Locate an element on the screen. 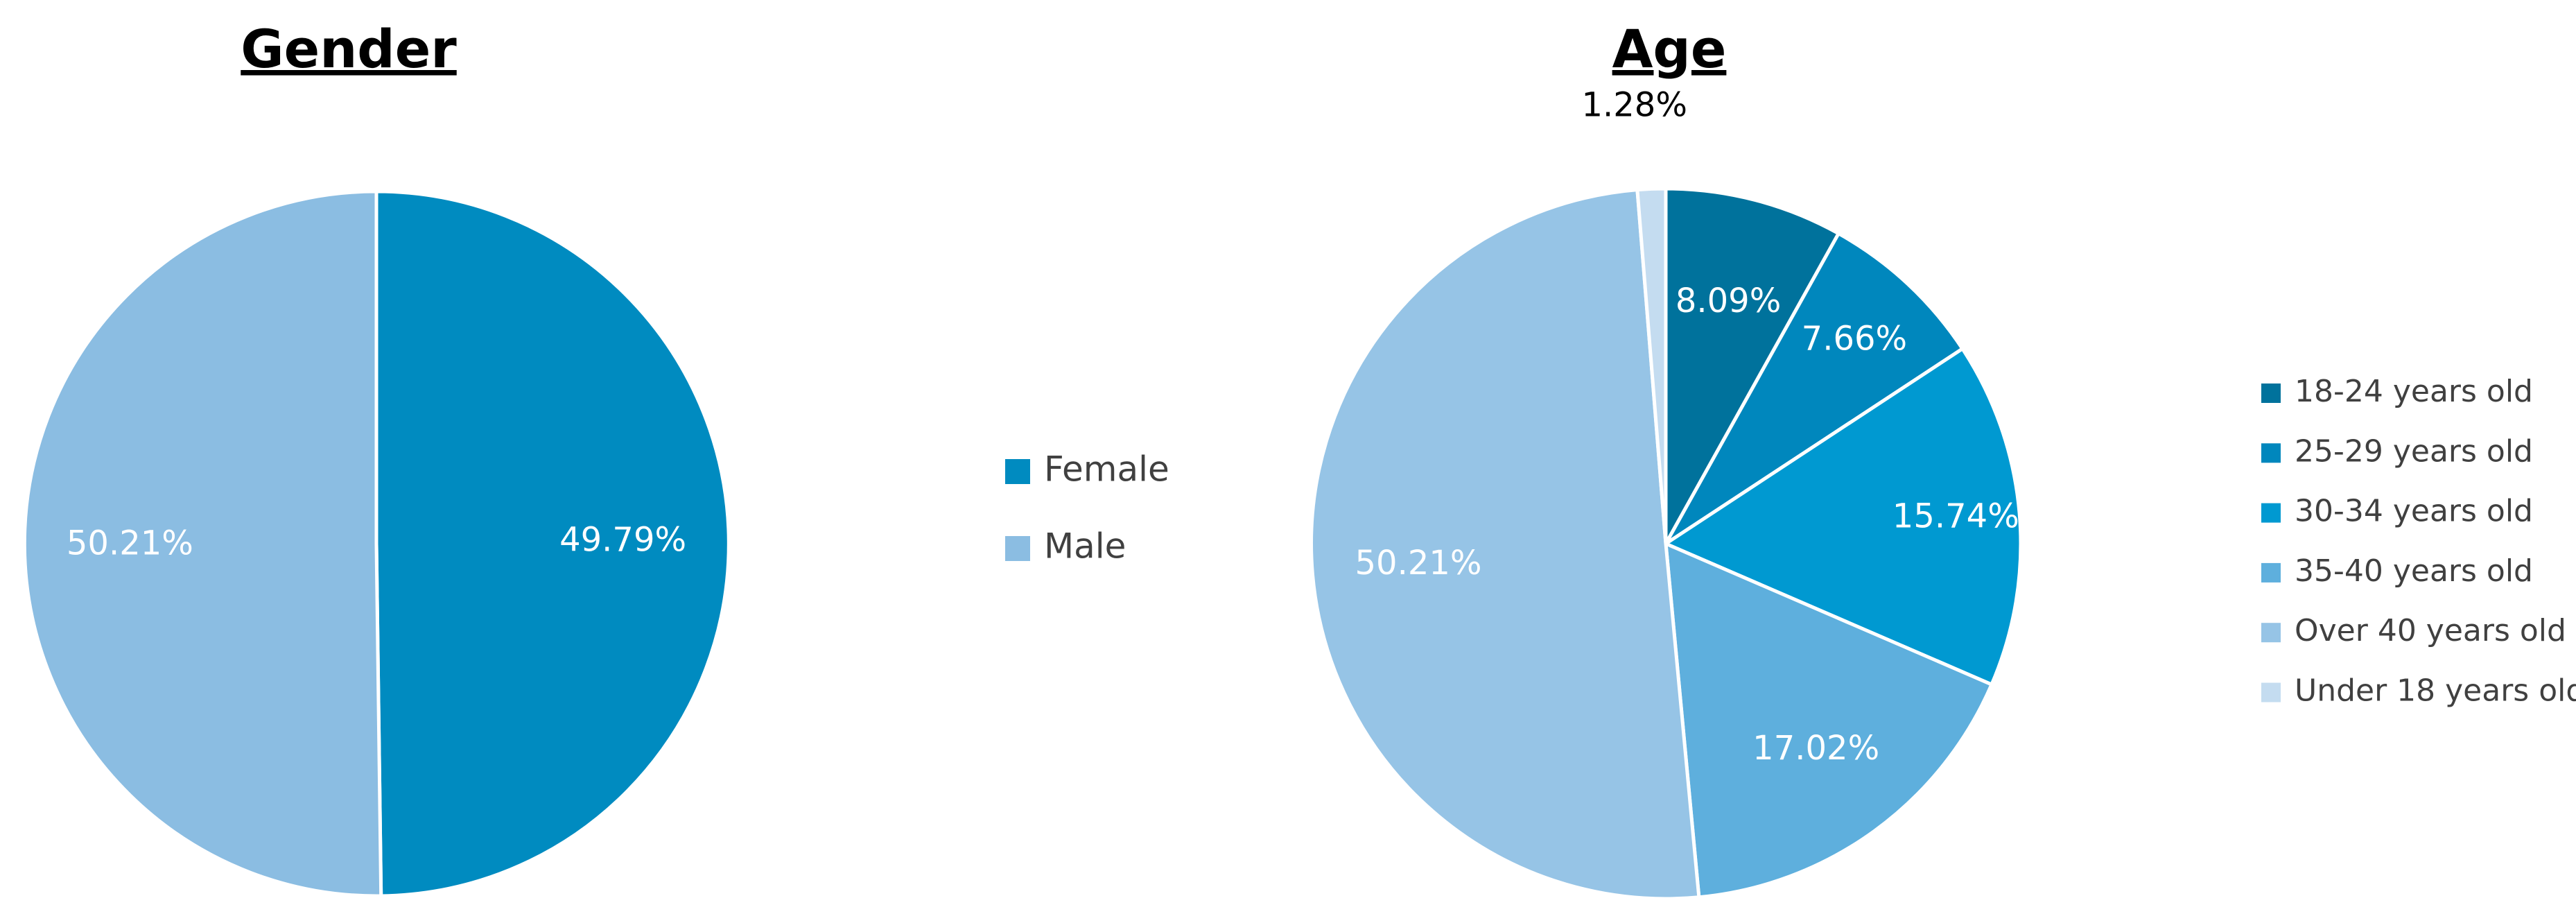 Image resolution: width=2576 pixels, height=905 pixels. gender-legend-item-female: Female is located at coordinates (1087, 469).